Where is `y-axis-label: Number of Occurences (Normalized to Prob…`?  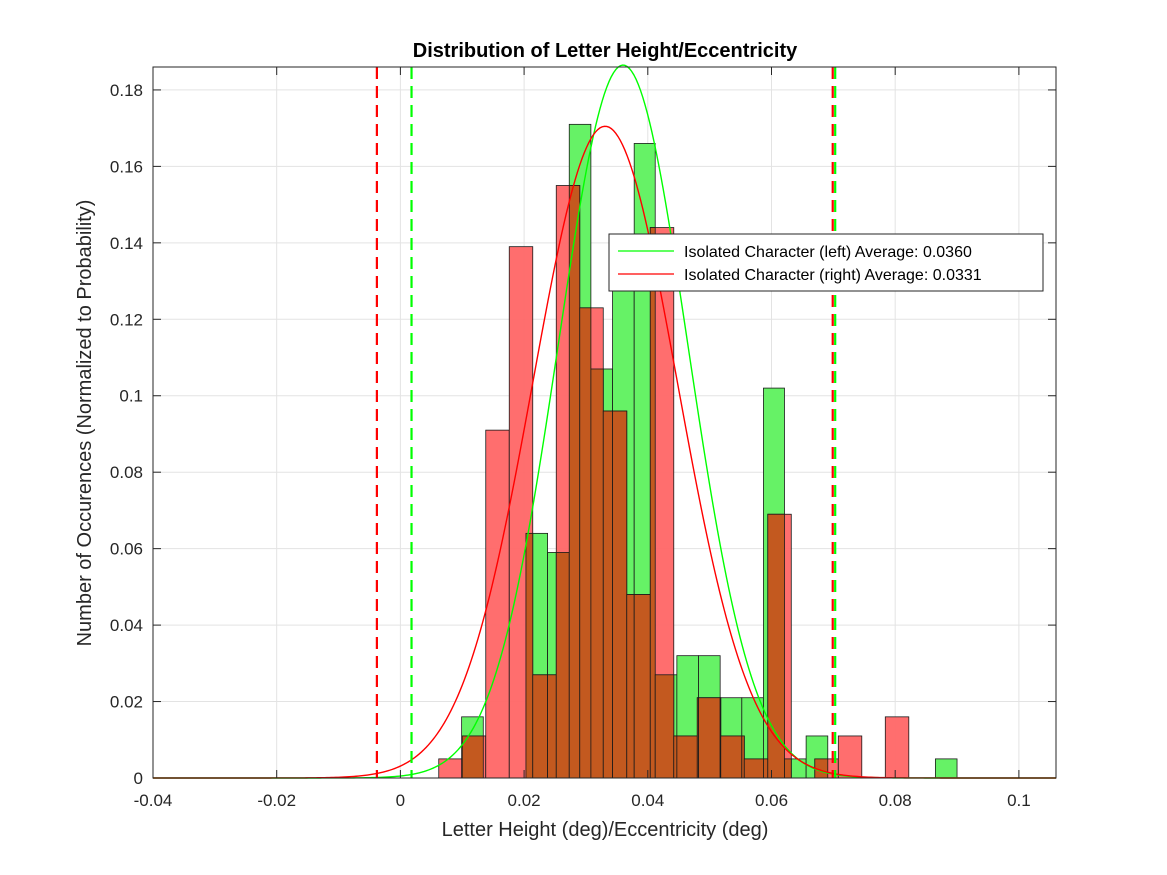
y-axis-label: Number of Occurences (Normalized to Prob… is located at coordinates (85, 423).